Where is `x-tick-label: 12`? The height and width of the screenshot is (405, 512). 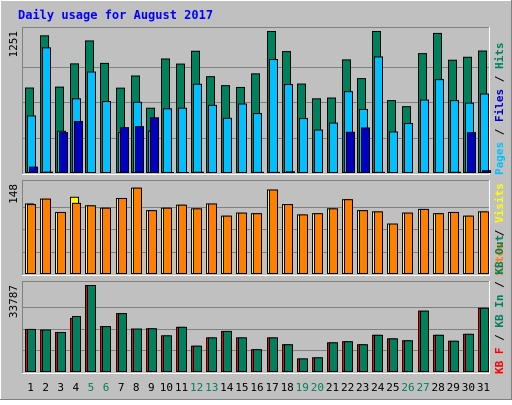 x-tick-label: 12 is located at coordinates (196, 387).